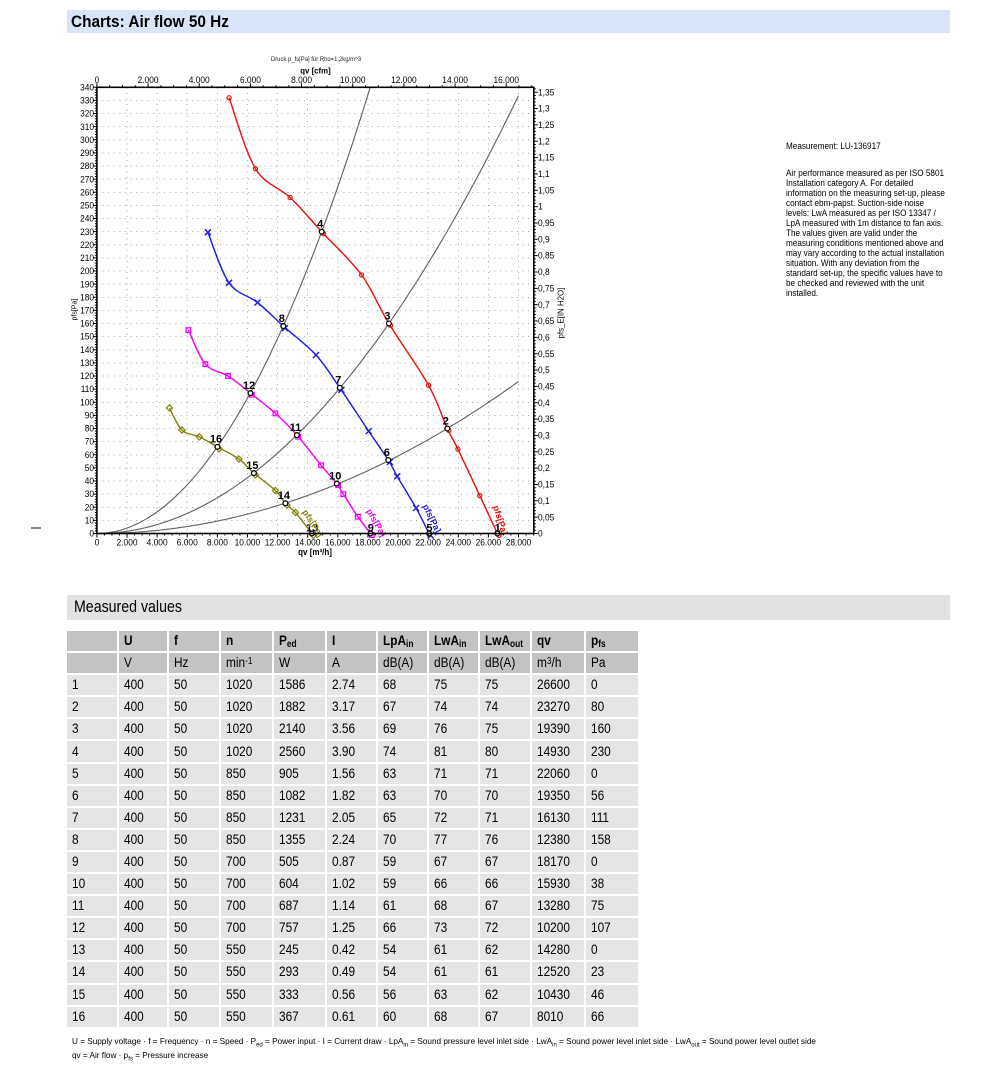 This screenshot has height=1072, width=1000. What do you see at coordinates (544, 370) in the screenshot?
I see `svg-text: 0,5` at bounding box center [544, 370].